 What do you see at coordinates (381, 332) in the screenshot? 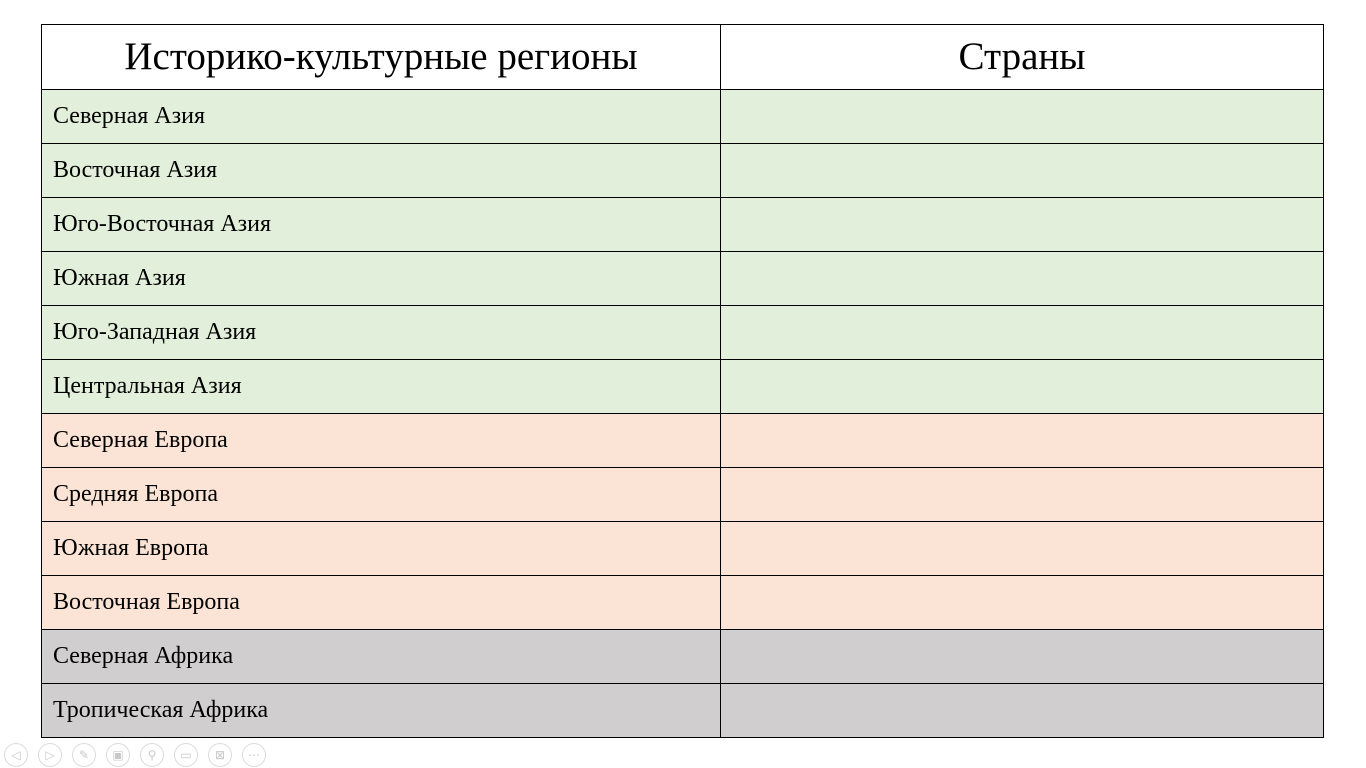
I see `region-cell: Юго-Западная Азия` at bounding box center [381, 332].